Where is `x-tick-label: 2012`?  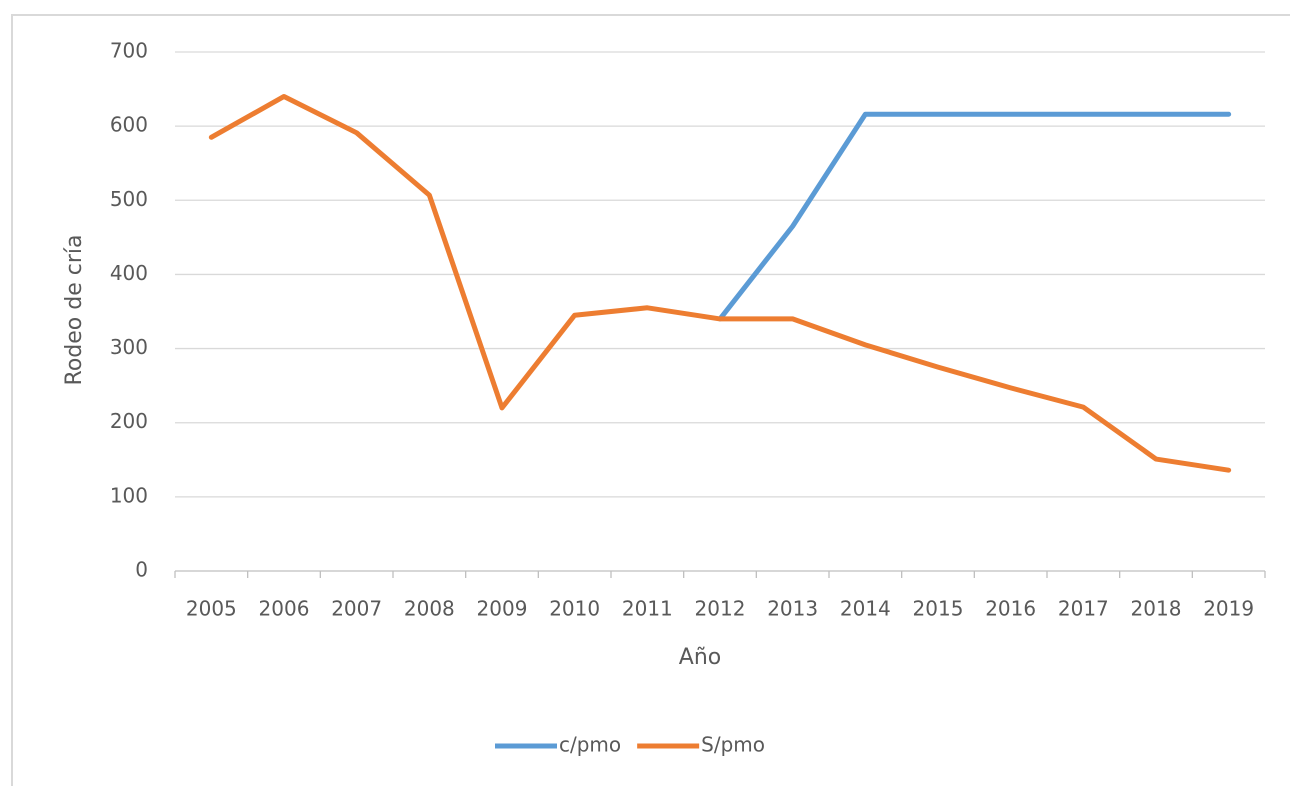
x-tick-label: 2012 is located at coordinates (720, 609).